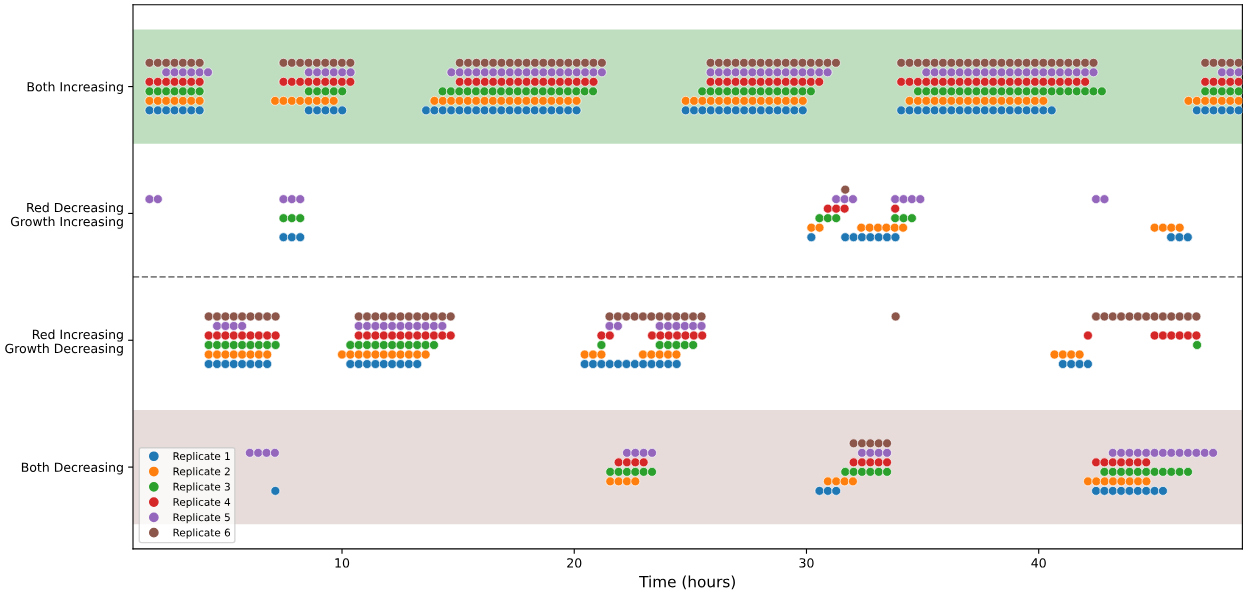  What do you see at coordinates (66, 215) in the screenshot?
I see `y-tick-label: Red Decreasing Growth Increasing` at bounding box center [66, 215].